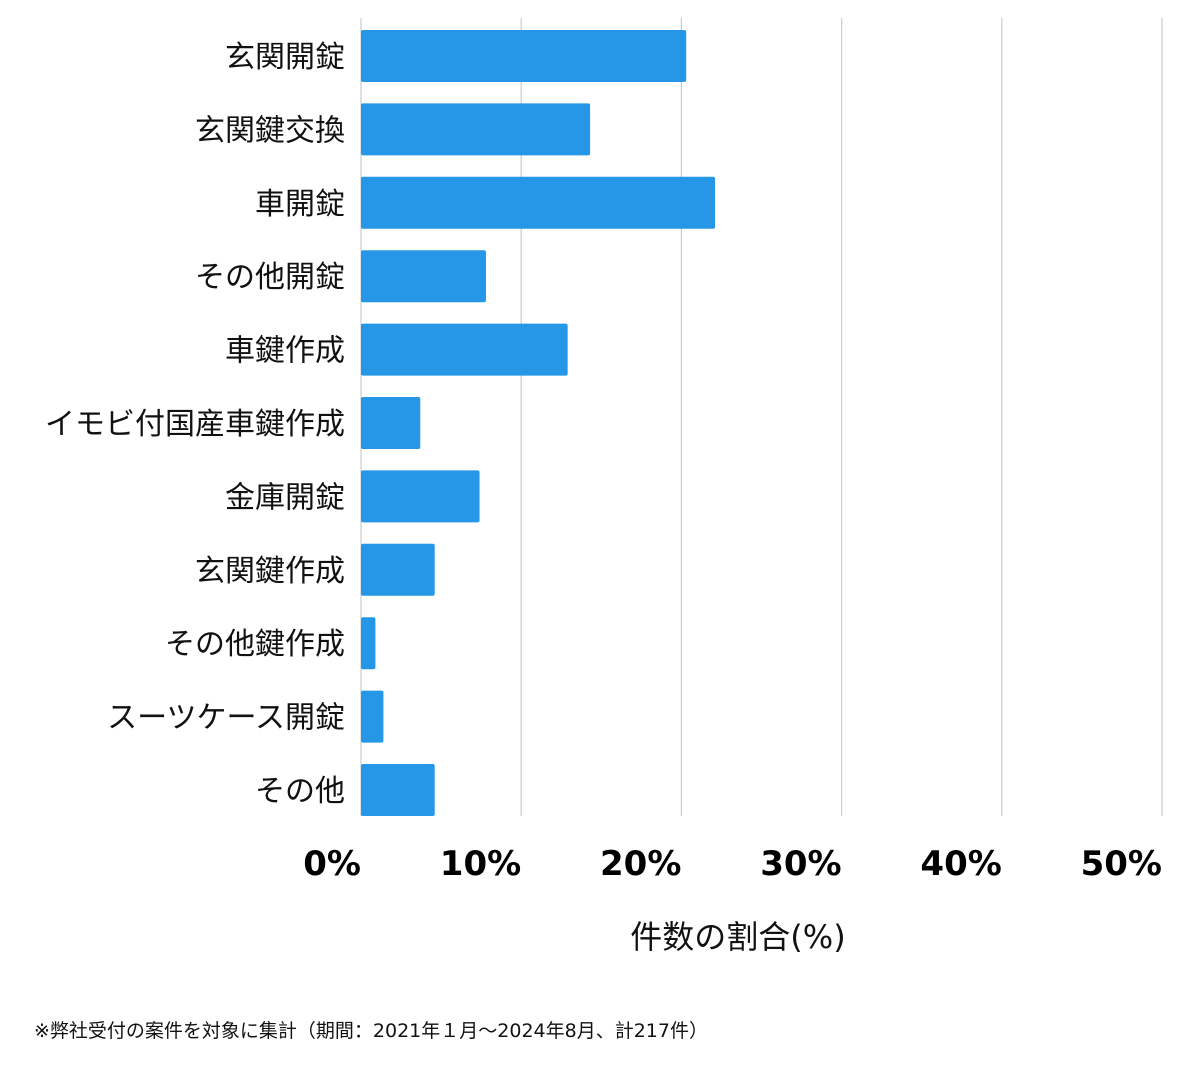 The height and width of the screenshot is (1073, 1200). I want to click on category-label: 金庫開錠, so click(285, 497).